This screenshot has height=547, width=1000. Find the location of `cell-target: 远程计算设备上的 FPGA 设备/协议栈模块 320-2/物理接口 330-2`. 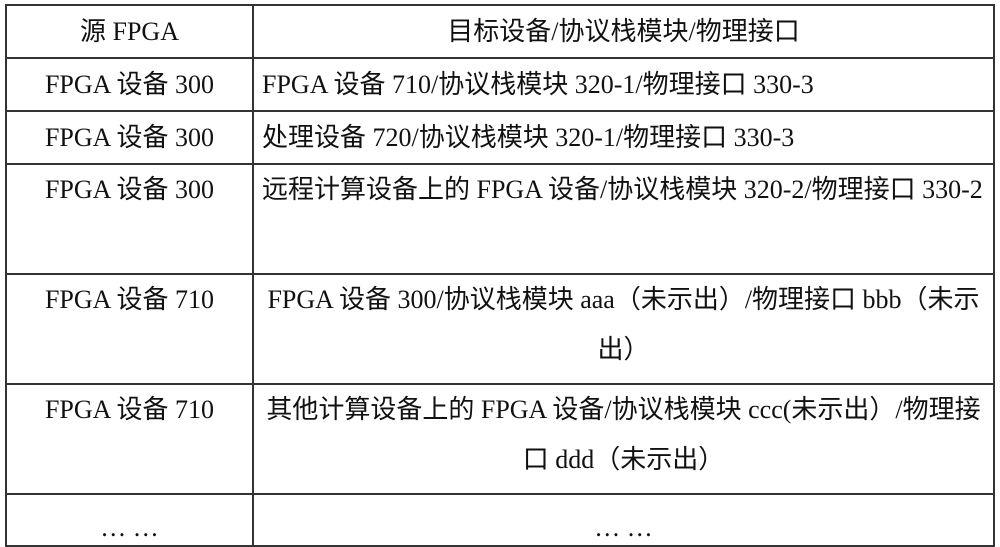

cell-target: 远程计算设备上的 FPGA 设备/协议栈模块 320-2/物理接口 330-2 is located at coordinates (623, 219).